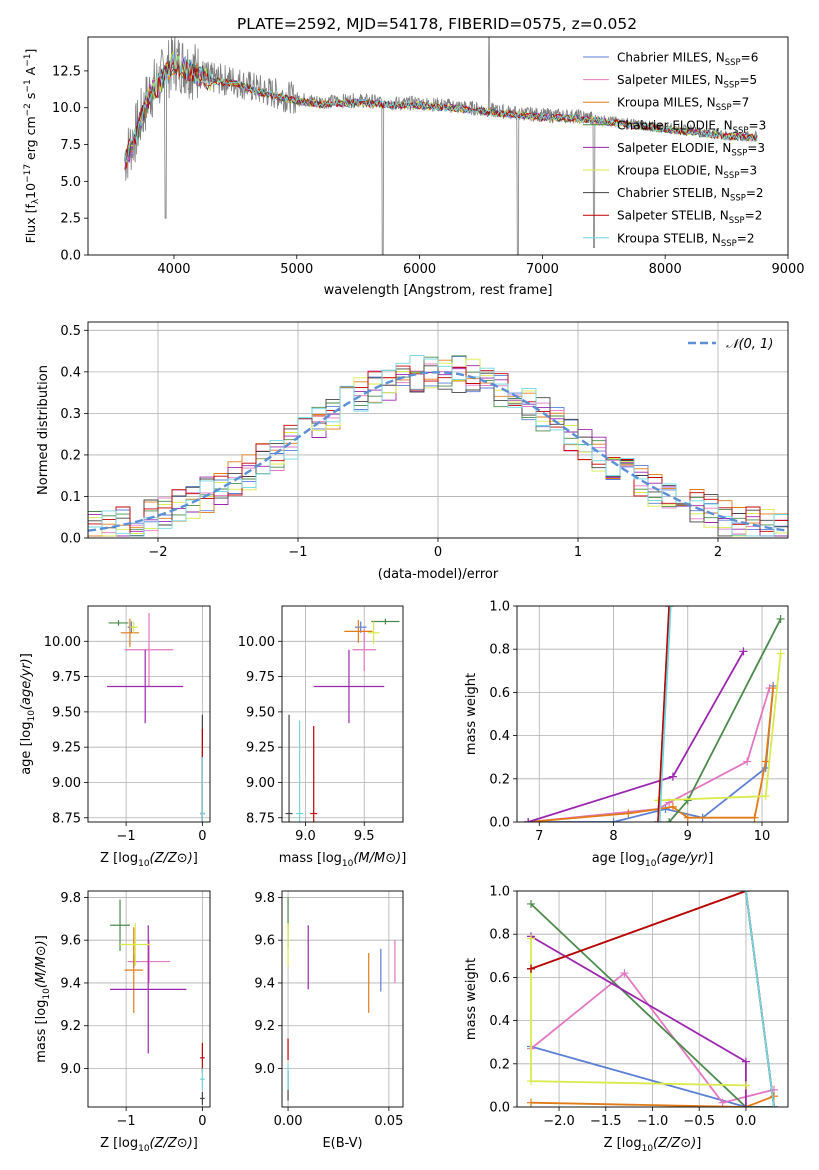 This screenshot has height=1170, width=819. What do you see at coordinates (70, 497) in the screenshot?
I see `y-tick-label: 0.1` at bounding box center [70, 497].